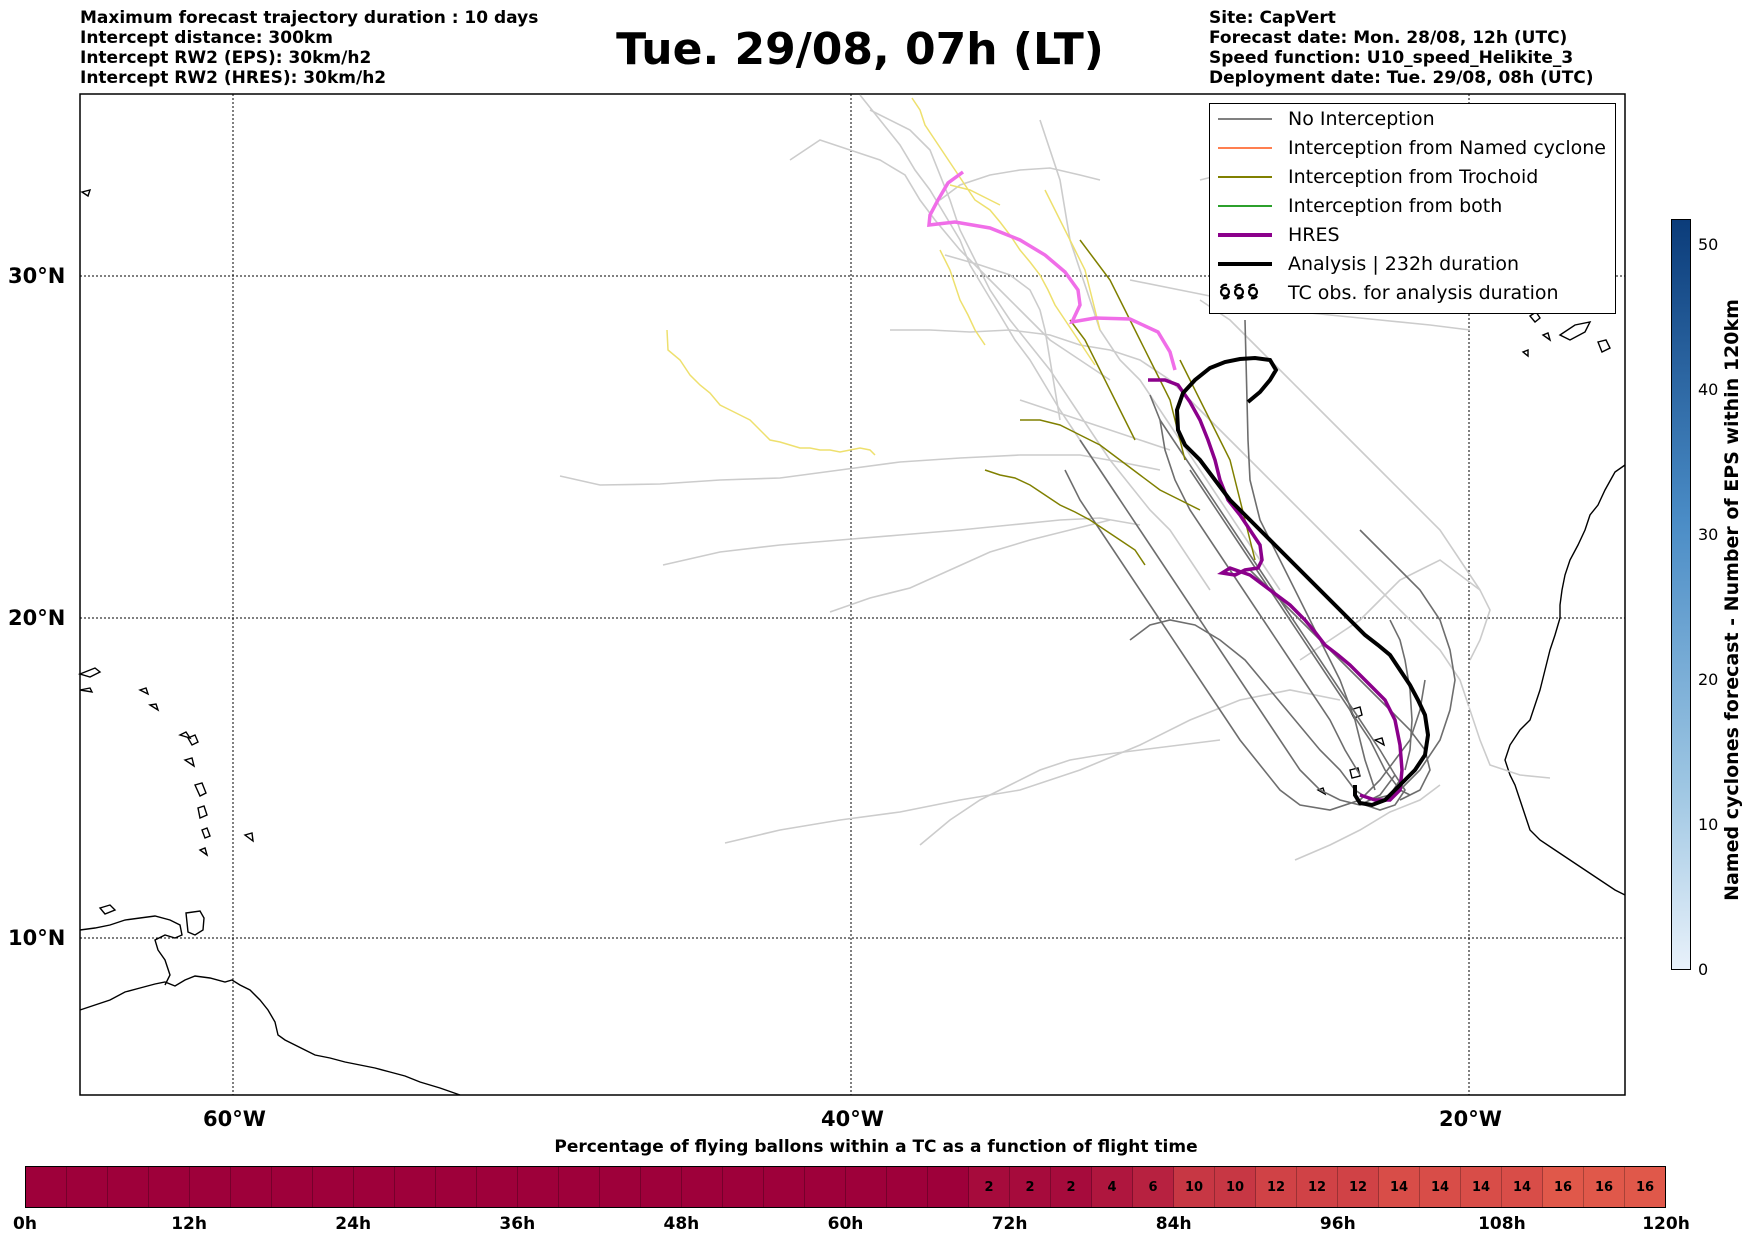 Image resolution: width=1752 pixels, height=1241 pixels. I want to click on lat-label-10n: 10°N, so click(37, 938).